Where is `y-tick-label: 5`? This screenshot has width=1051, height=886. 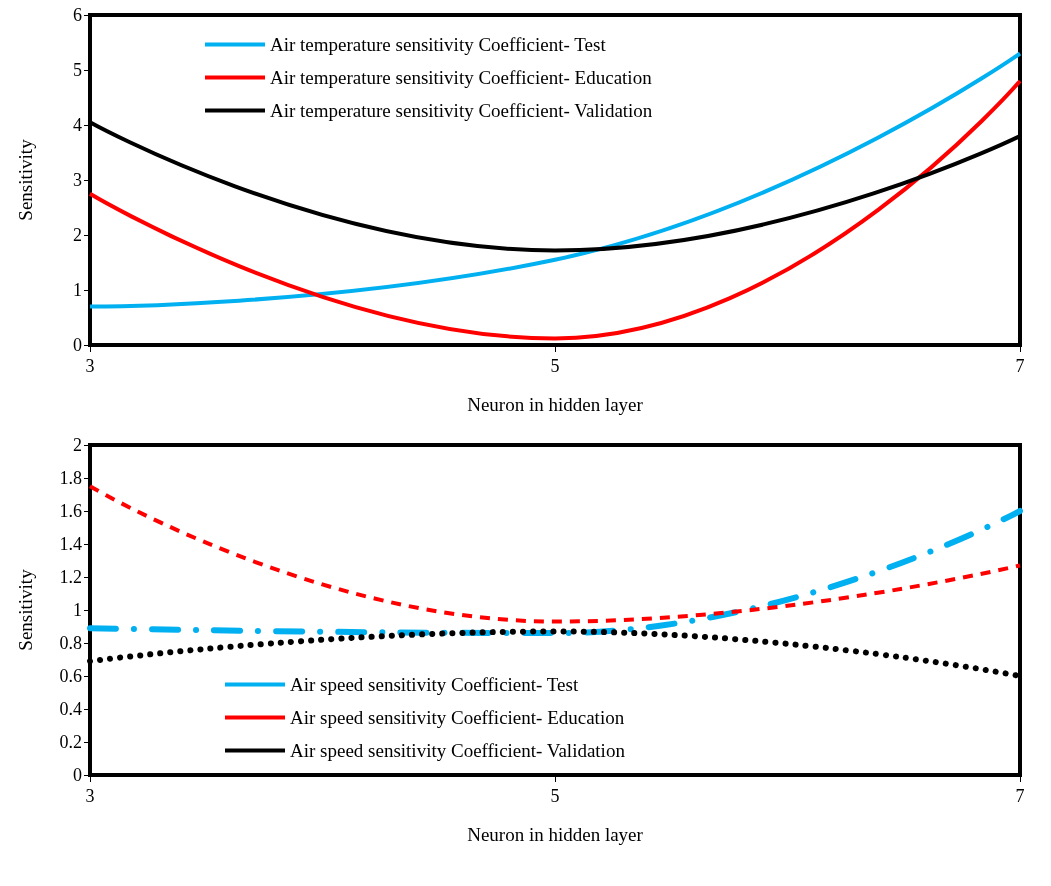
y-tick-label: 5 is located at coordinates (77, 70).